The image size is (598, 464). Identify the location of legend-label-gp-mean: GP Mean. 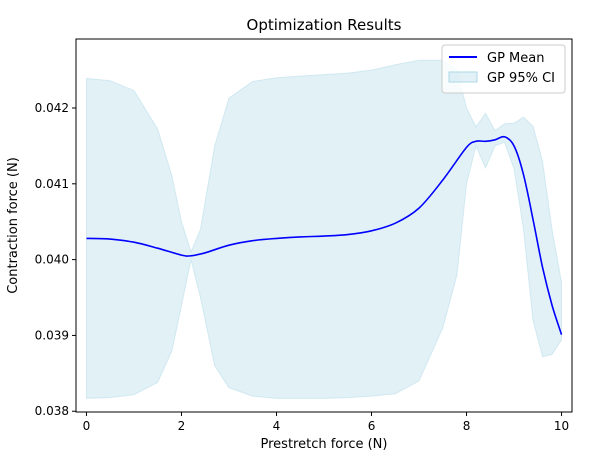
(515, 58).